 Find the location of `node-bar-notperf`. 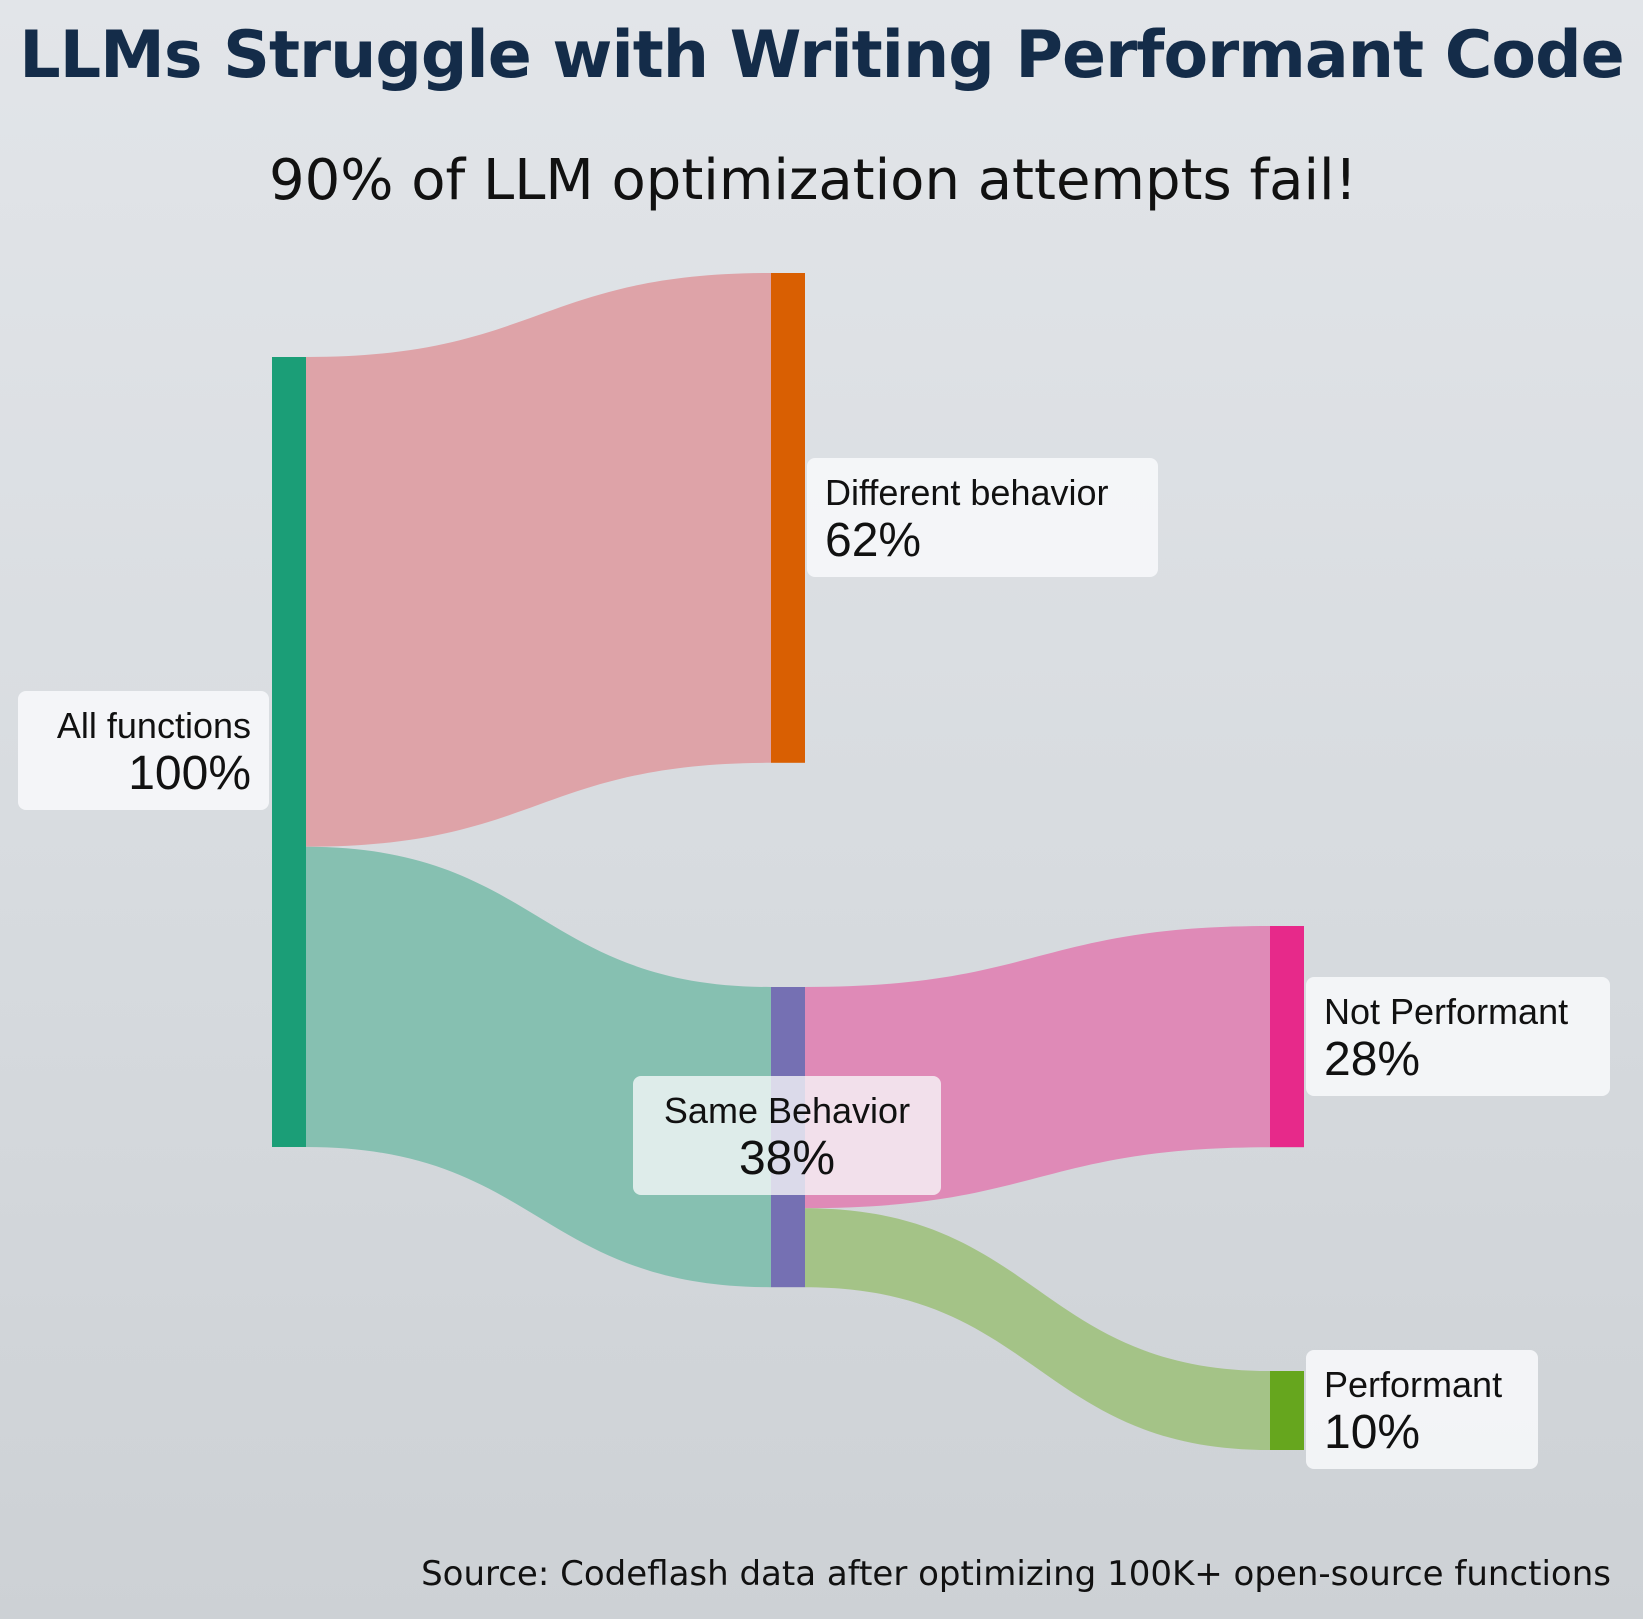

node-bar-notperf is located at coordinates (1287, 1037).